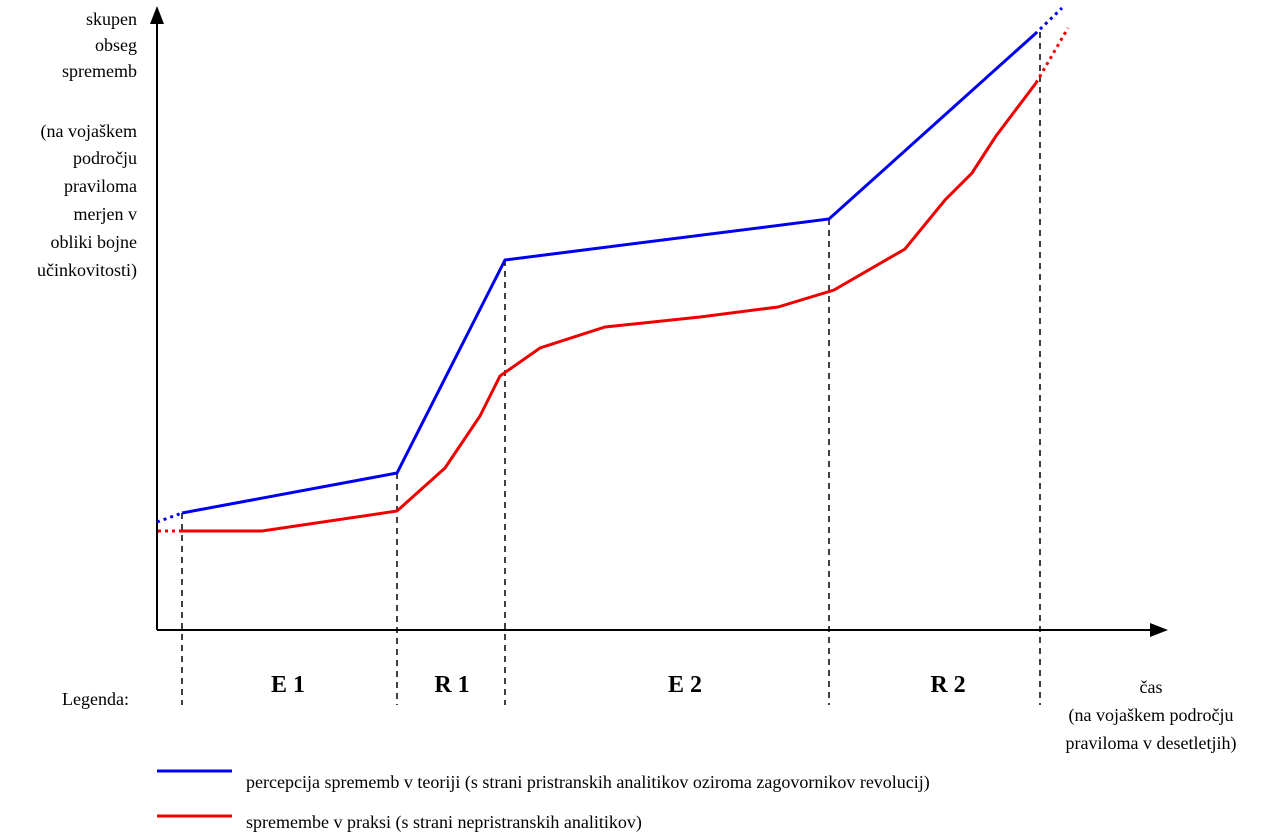 The height and width of the screenshot is (836, 1275). I want to click on ylabel-line: sprememb, so click(99, 71).